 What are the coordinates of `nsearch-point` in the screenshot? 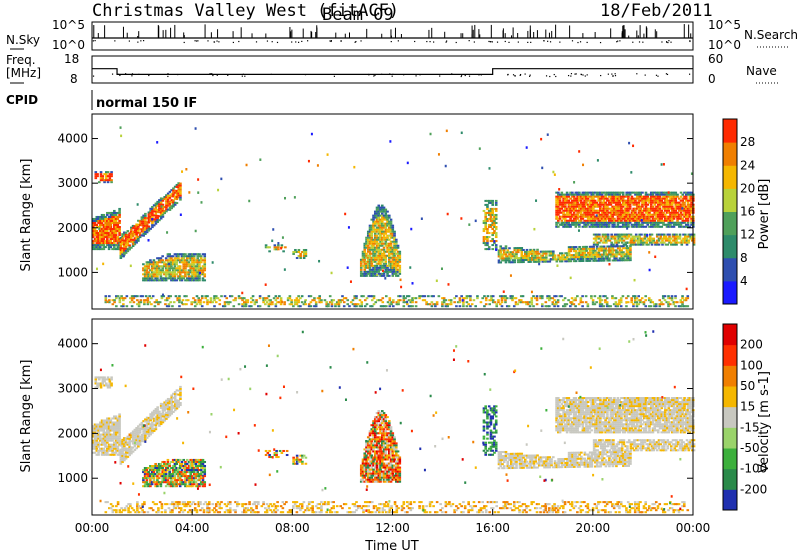 It's located at (267, 41).